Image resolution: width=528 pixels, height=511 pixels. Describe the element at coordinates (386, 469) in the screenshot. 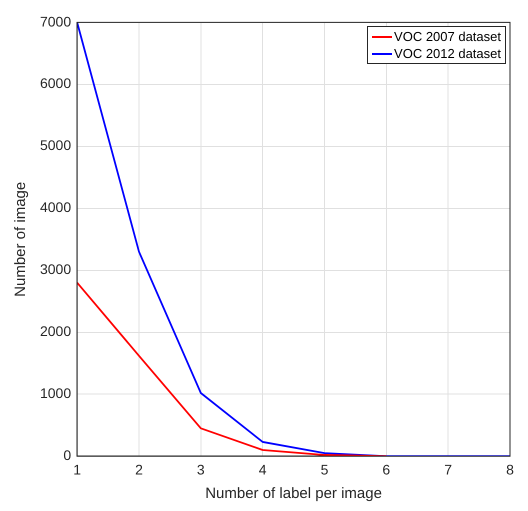

I see `x-tick-label: 6` at that location.